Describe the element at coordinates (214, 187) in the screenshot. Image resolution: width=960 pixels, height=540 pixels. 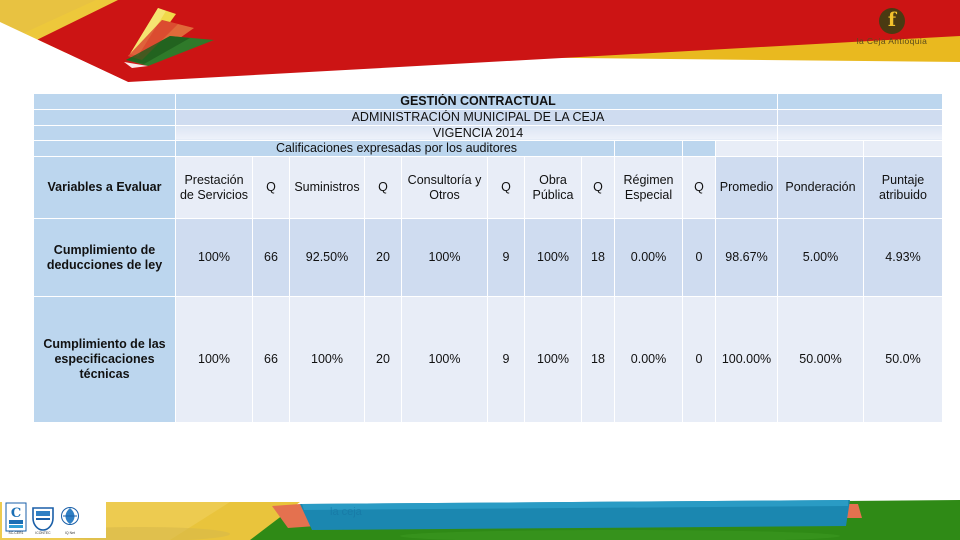
I see `column-header-prestacion: Prestación de Servicios` at that location.